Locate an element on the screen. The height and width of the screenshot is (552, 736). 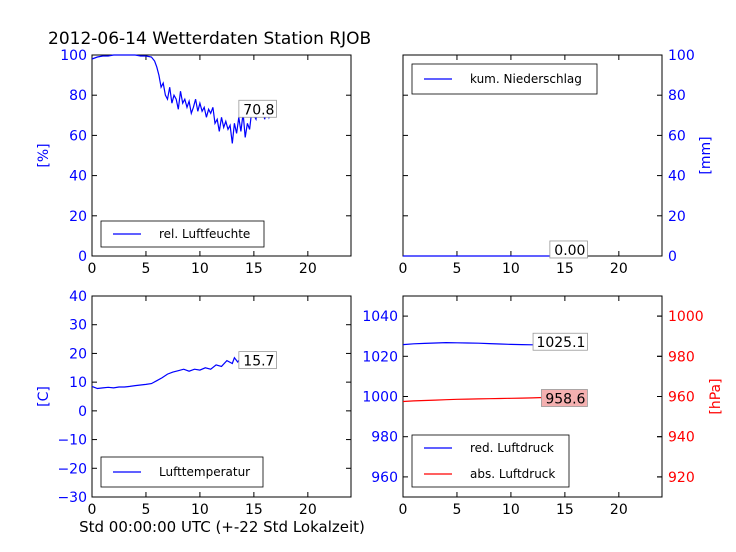
y-right-tick-label: 920 is located at coordinates (681, 478).